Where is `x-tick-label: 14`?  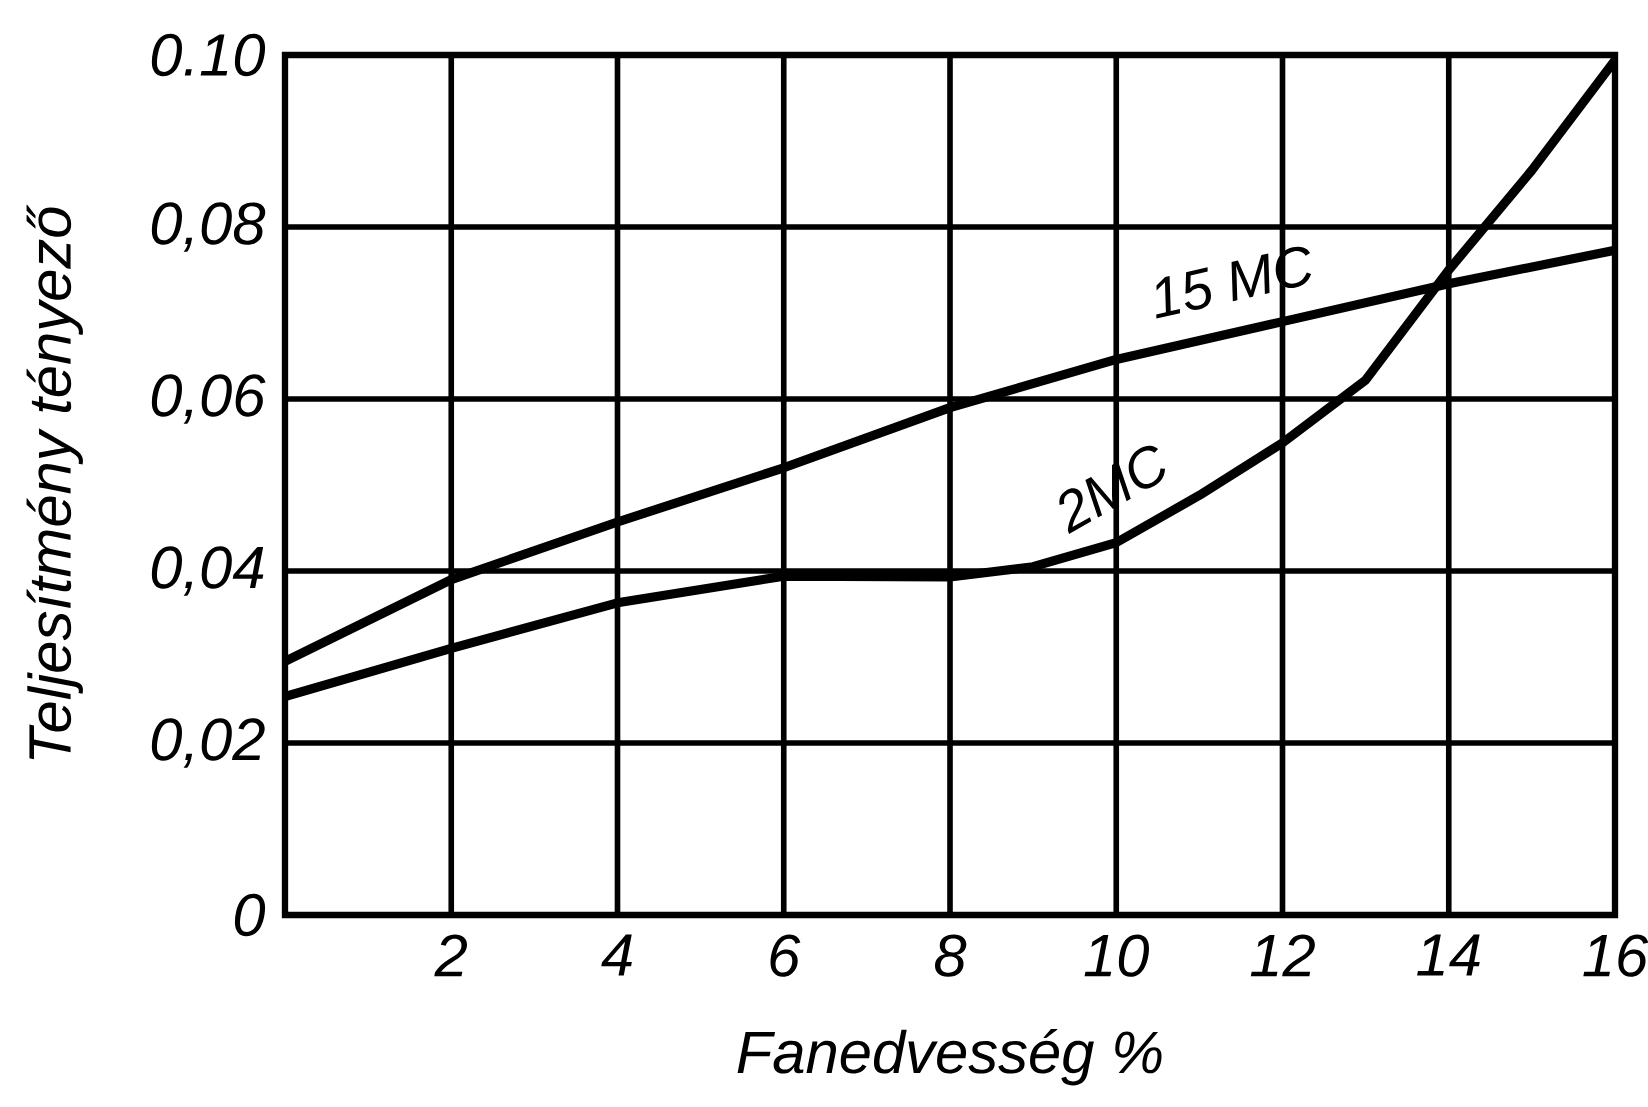
x-tick-label: 14 is located at coordinates (1448, 955).